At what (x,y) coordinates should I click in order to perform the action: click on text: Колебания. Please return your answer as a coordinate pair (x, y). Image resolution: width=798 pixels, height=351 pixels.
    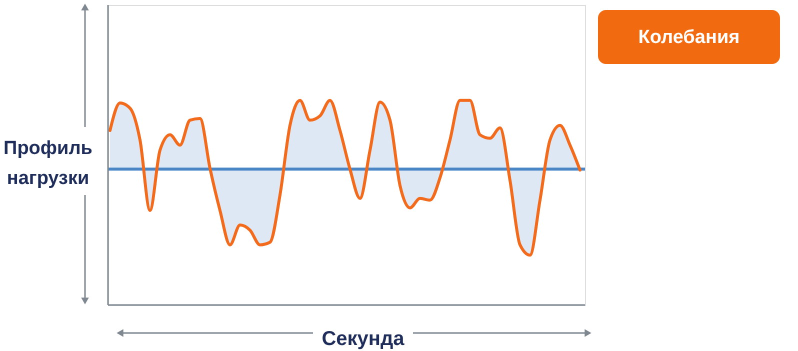
    Looking at the image, I should click on (689, 37).